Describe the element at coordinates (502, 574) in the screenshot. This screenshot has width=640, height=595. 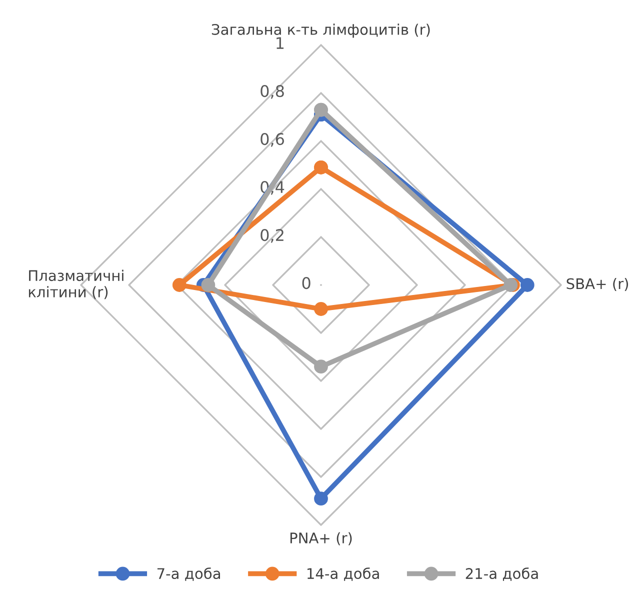
I see `legend-label: 21-а доба` at that location.